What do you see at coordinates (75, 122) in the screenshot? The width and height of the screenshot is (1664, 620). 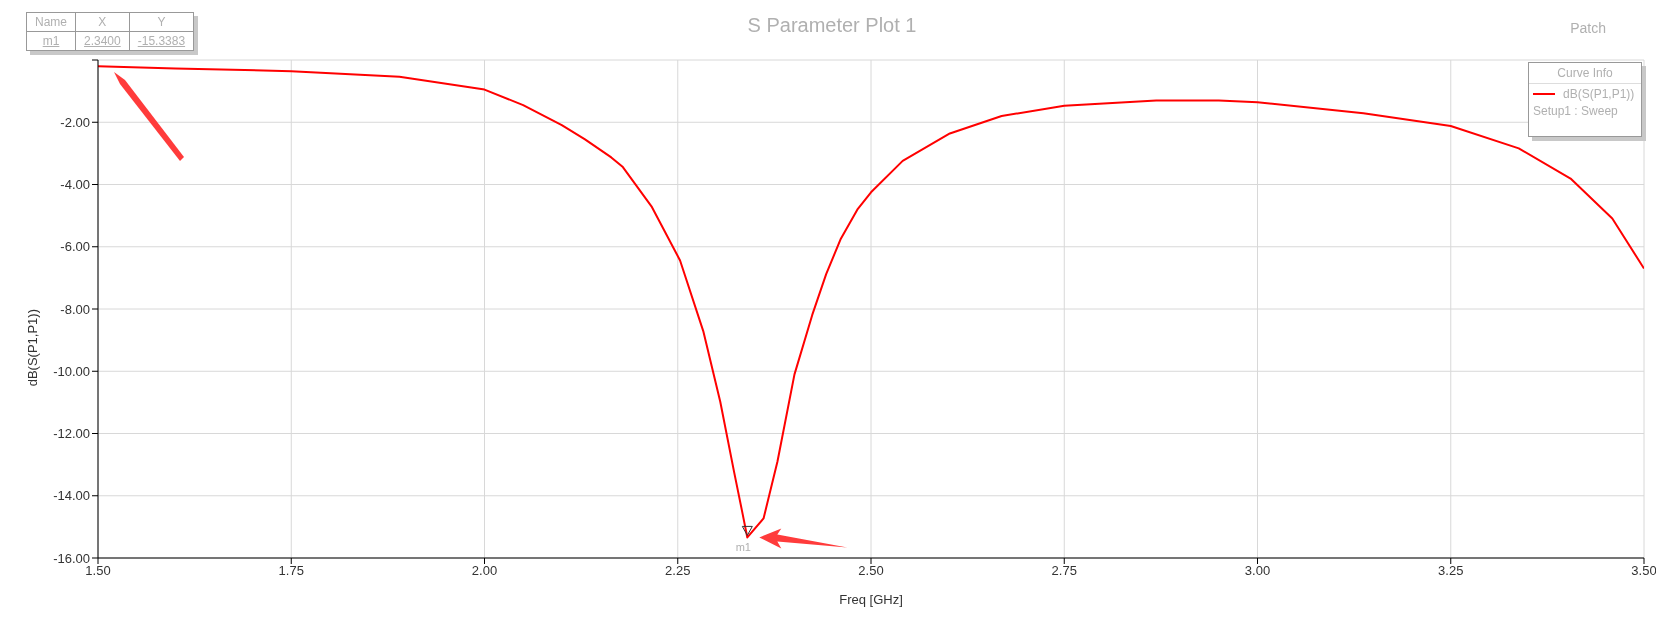 I see `y-tick-label: -2.00` at bounding box center [75, 122].